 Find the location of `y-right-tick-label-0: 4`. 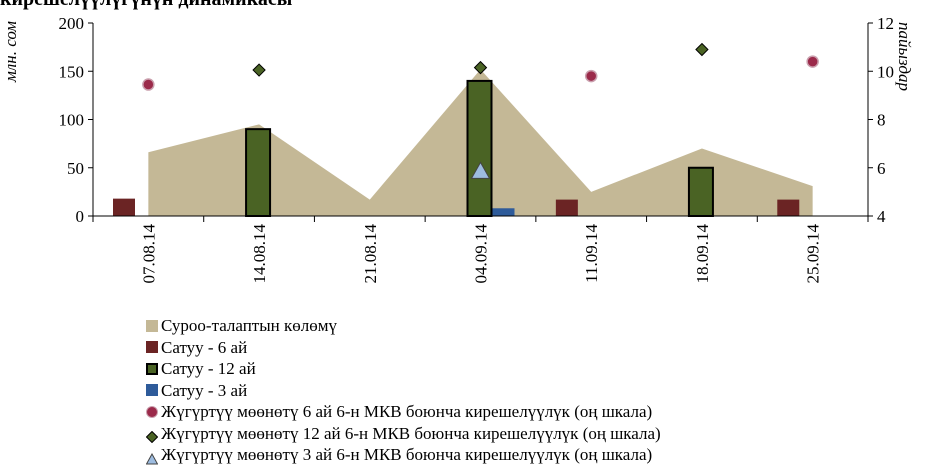

y-right-tick-label-0: 4 is located at coordinates (881, 216).